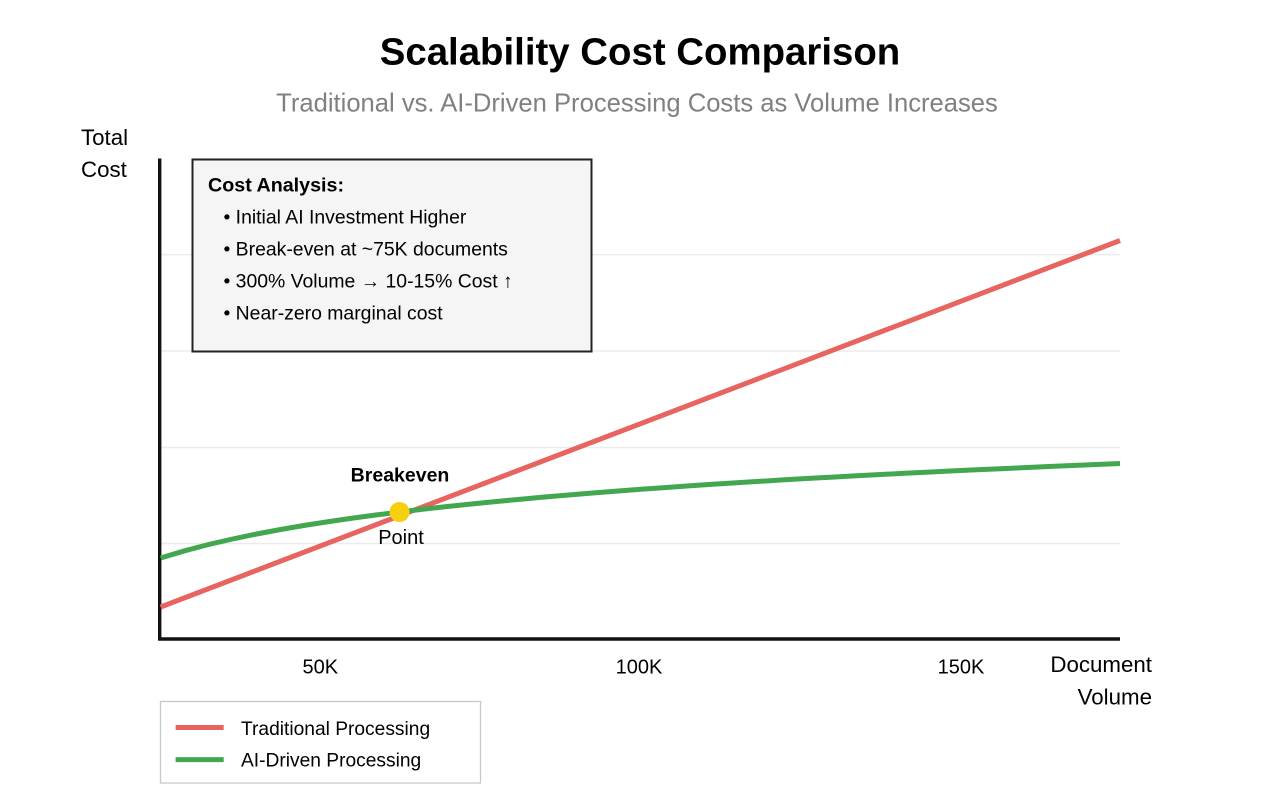 The height and width of the screenshot is (800, 1280). What do you see at coordinates (104, 137) in the screenshot?
I see `svg-text: Total` at bounding box center [104, 137].